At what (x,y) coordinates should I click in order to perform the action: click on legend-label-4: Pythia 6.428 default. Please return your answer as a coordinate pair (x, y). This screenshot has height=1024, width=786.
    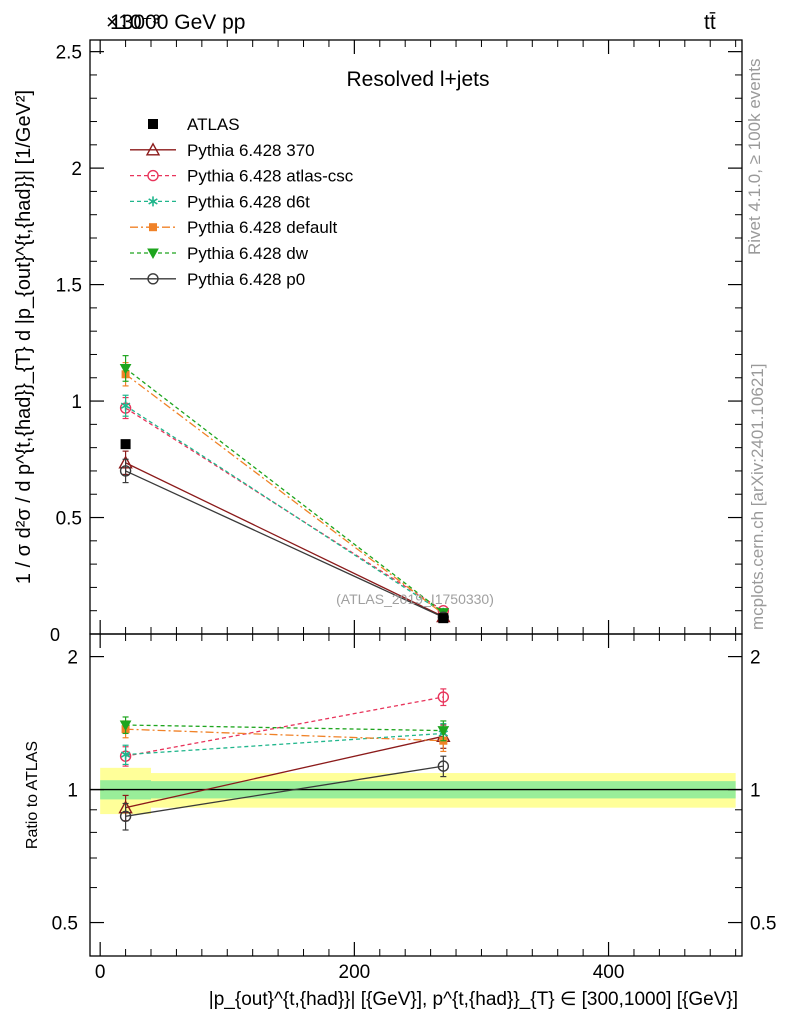
    Looking at the image, I should click on (262, 227).